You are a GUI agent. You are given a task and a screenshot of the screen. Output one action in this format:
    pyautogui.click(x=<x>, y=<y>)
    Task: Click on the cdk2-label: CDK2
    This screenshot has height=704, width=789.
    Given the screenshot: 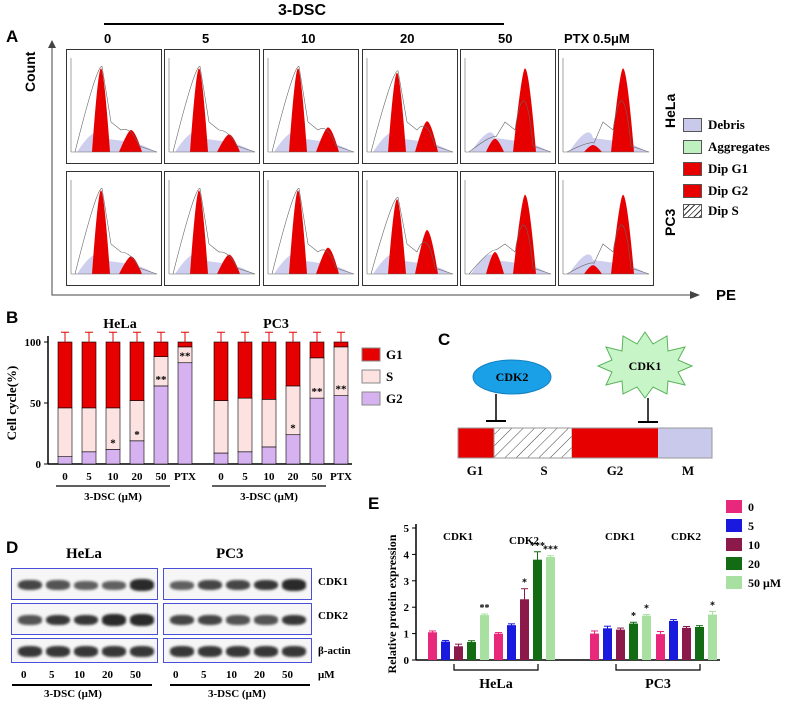 What is the action you would take?
    pyautogui.click(x=512, y=377)
    